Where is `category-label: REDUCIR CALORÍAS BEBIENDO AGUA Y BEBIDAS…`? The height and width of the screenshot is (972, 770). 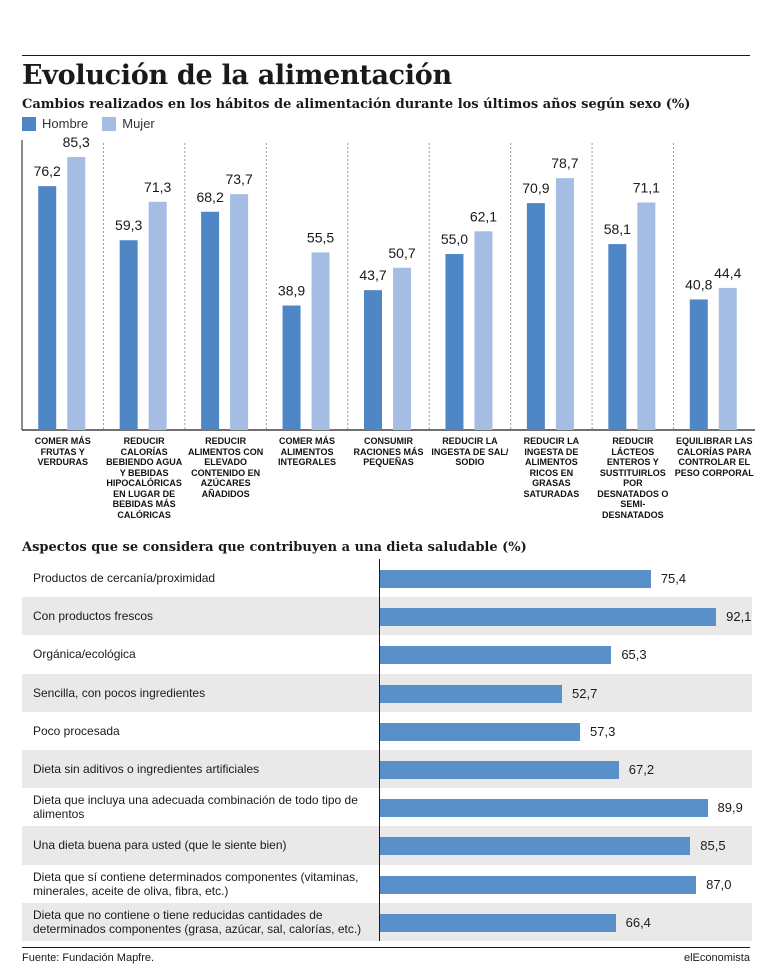
category-label: REDUCIR CALORÍAS BEBIENDO AGUA Y BEBIDAS… is located at coordinates (144, 478).